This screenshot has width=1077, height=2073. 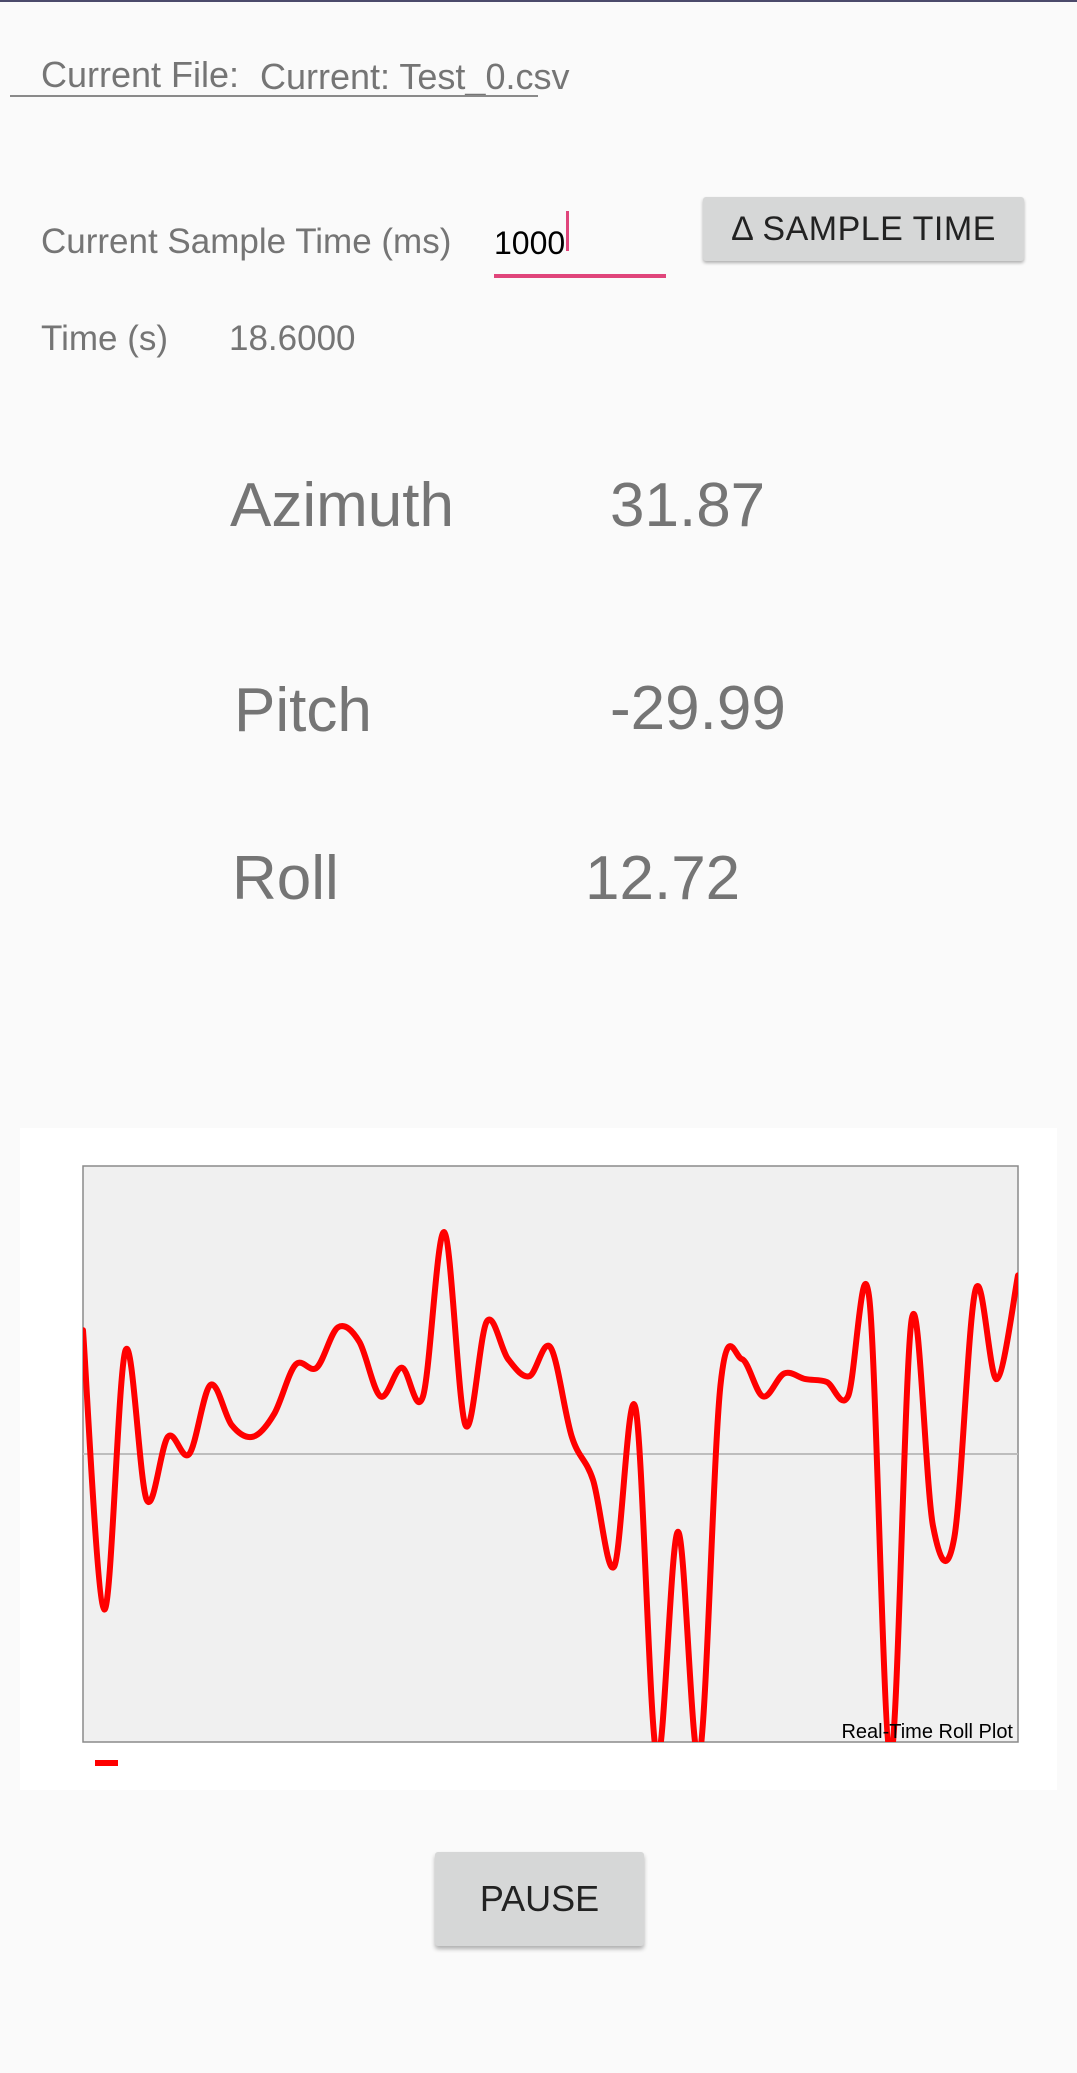 I want to click on roll-label: Roll, so click(x=285, y=878).